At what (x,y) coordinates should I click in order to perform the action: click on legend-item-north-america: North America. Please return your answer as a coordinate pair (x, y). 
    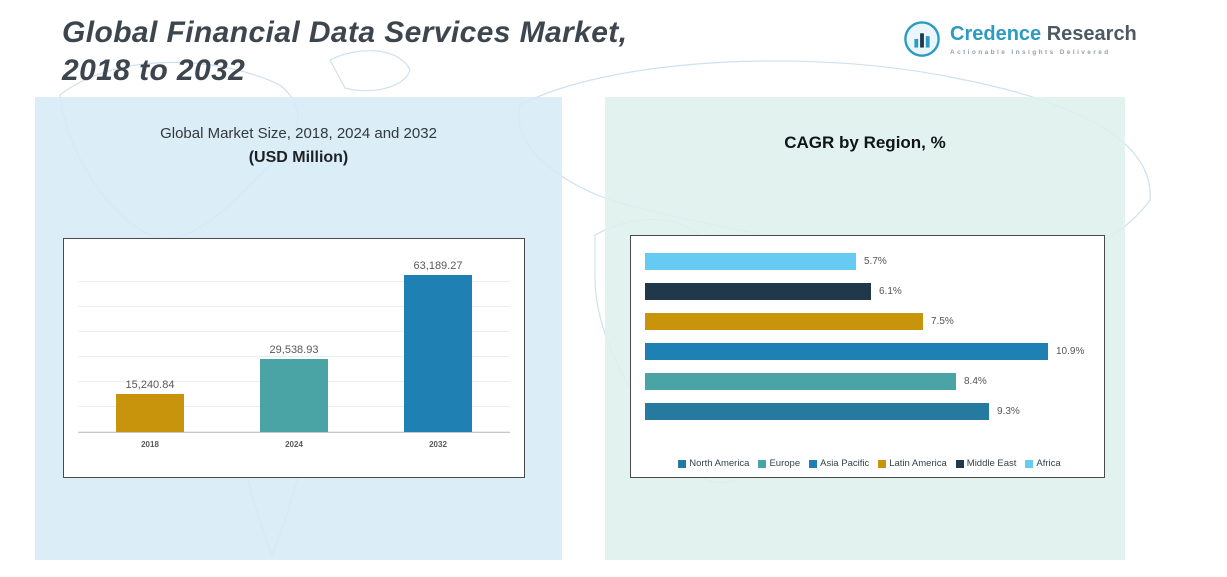
    Looking at the image, I should click on (713, 463).